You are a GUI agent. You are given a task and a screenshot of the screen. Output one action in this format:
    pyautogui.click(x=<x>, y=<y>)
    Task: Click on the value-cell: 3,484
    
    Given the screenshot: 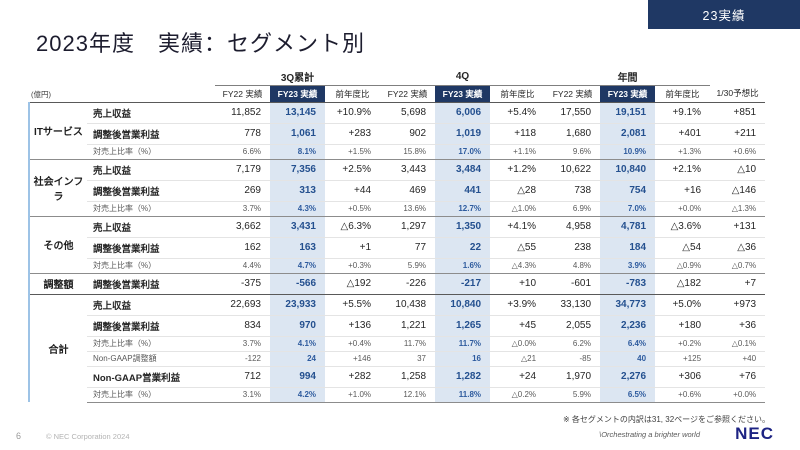 What is the action you would take?
    pyautogui.click(x=463, y=169)
    